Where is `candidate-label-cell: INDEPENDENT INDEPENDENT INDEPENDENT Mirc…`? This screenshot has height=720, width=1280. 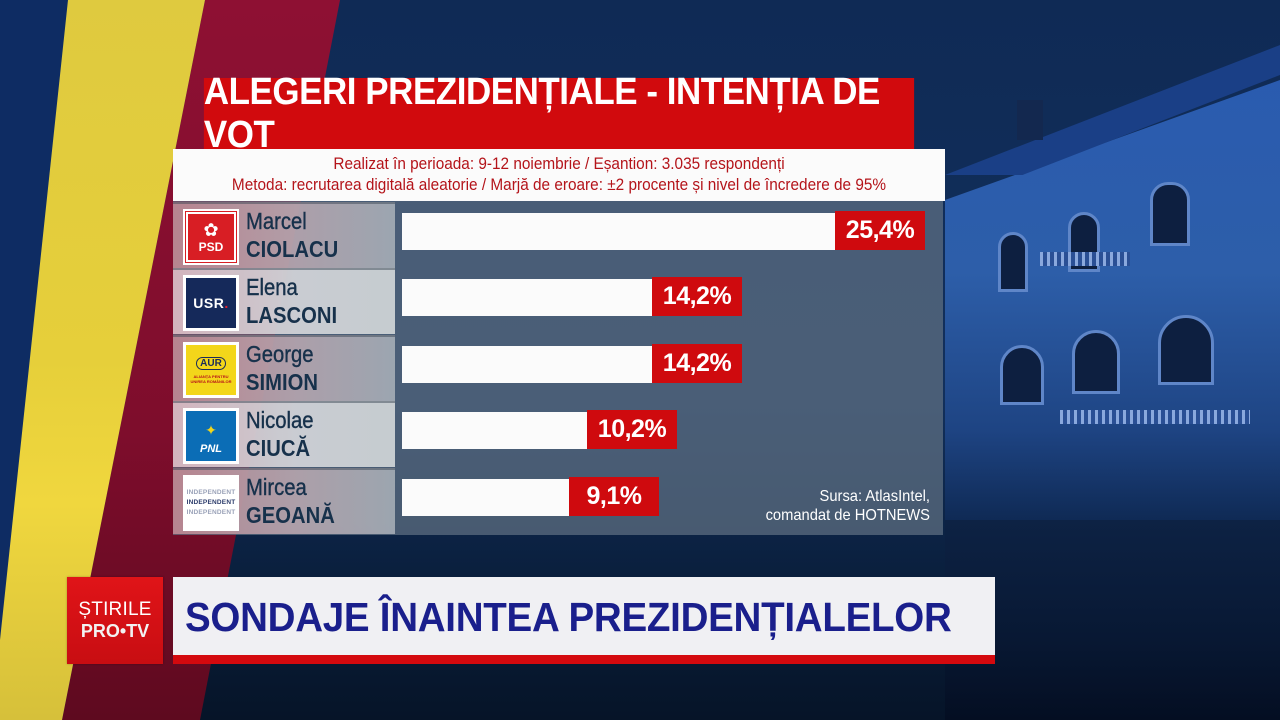
candidate-label-cell: INDEPENDENT INDEPENDENT INDEPENDENT Mirc… is located at coordinates (284, 501).